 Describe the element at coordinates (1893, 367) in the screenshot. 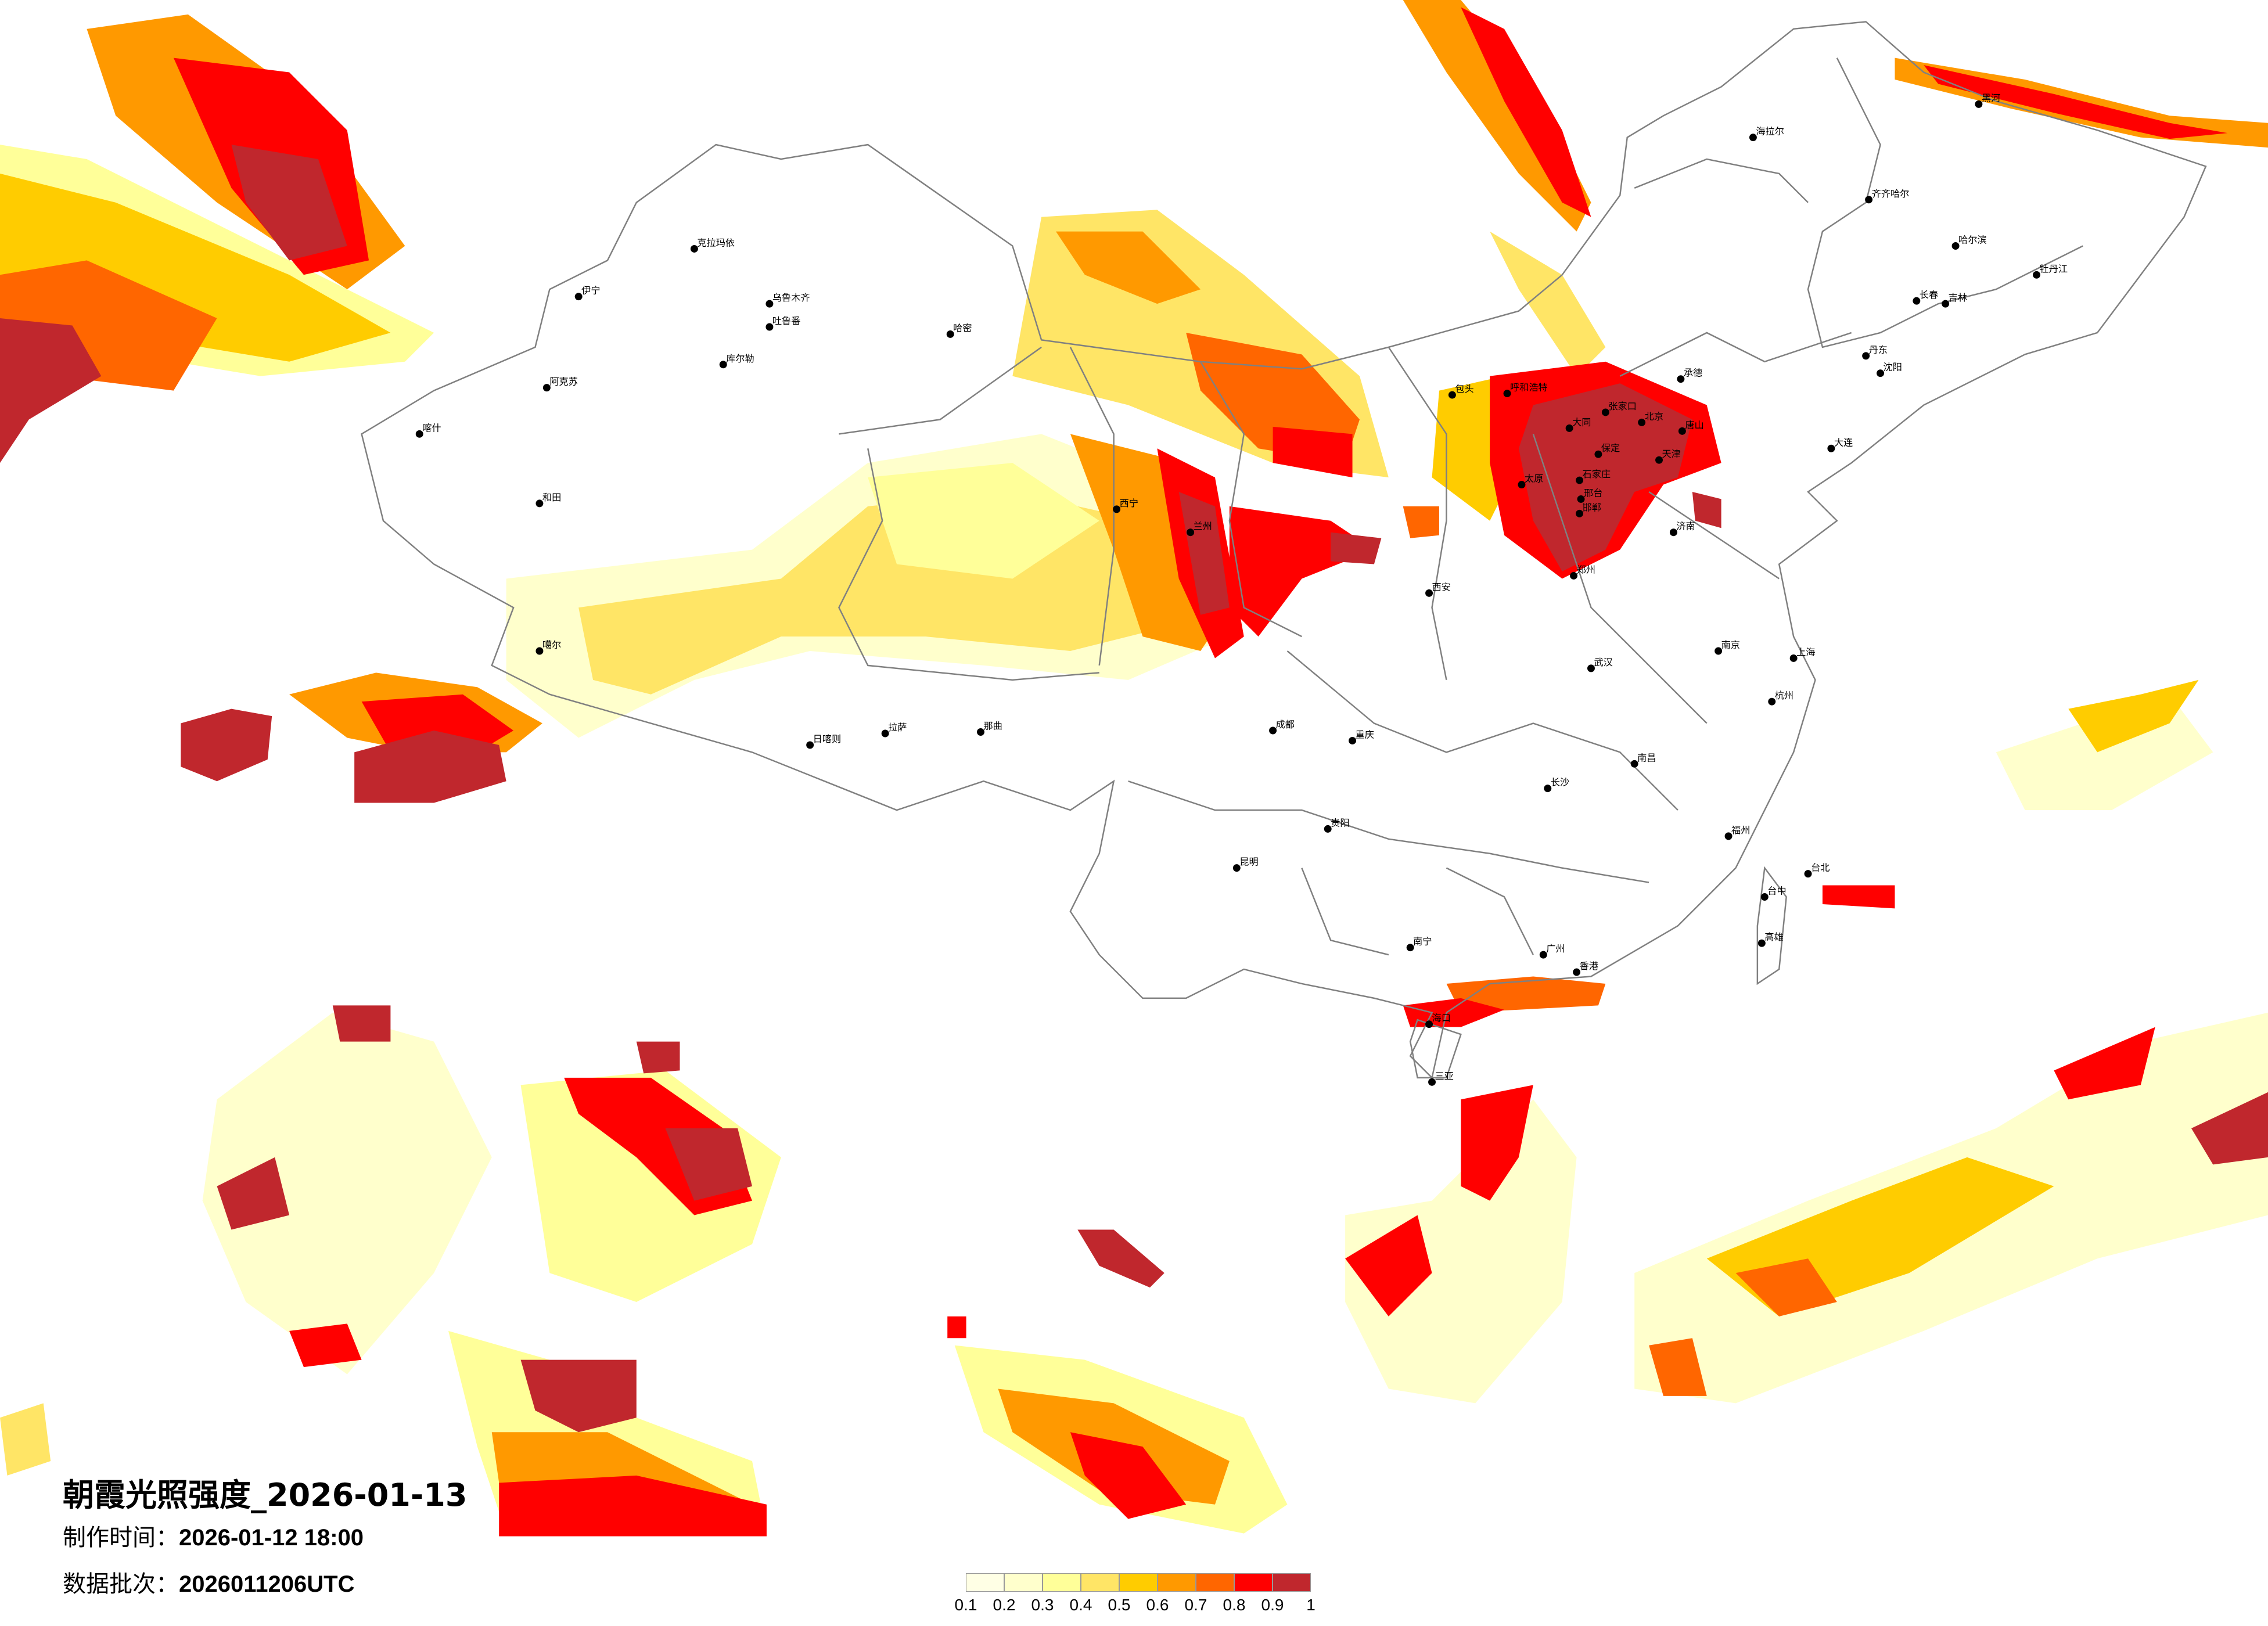

I see `city-label: 沈阳` at that location.